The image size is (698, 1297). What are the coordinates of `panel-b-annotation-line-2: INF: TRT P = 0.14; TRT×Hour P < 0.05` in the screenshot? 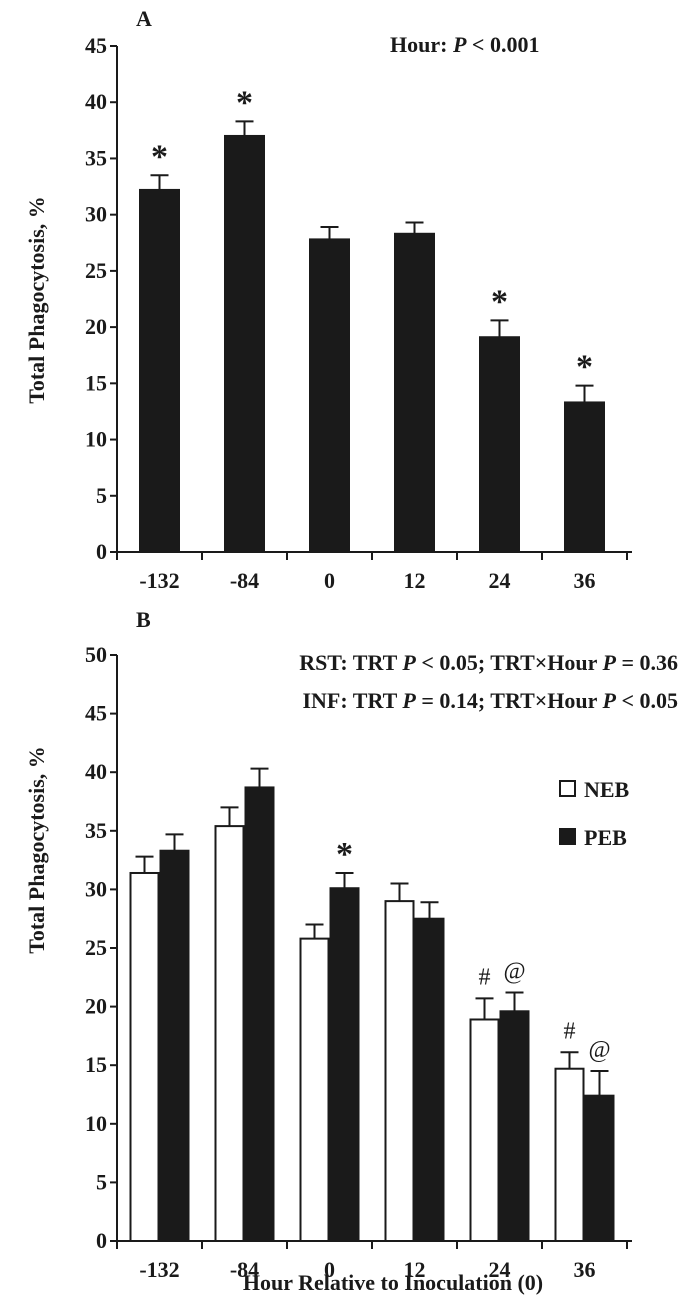 It's located at (490, 700).